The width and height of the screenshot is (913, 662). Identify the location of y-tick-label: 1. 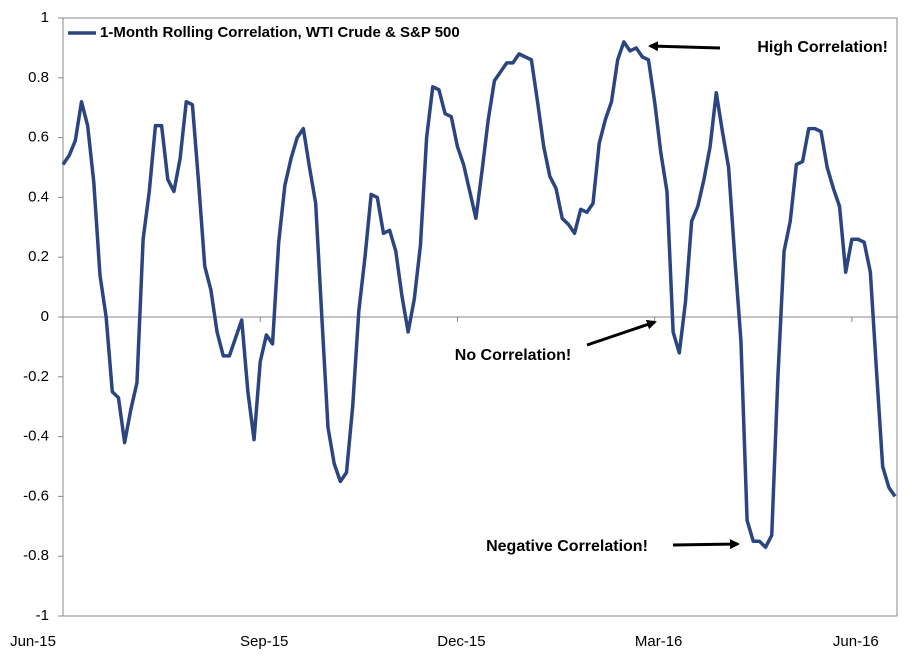
(45, 17).